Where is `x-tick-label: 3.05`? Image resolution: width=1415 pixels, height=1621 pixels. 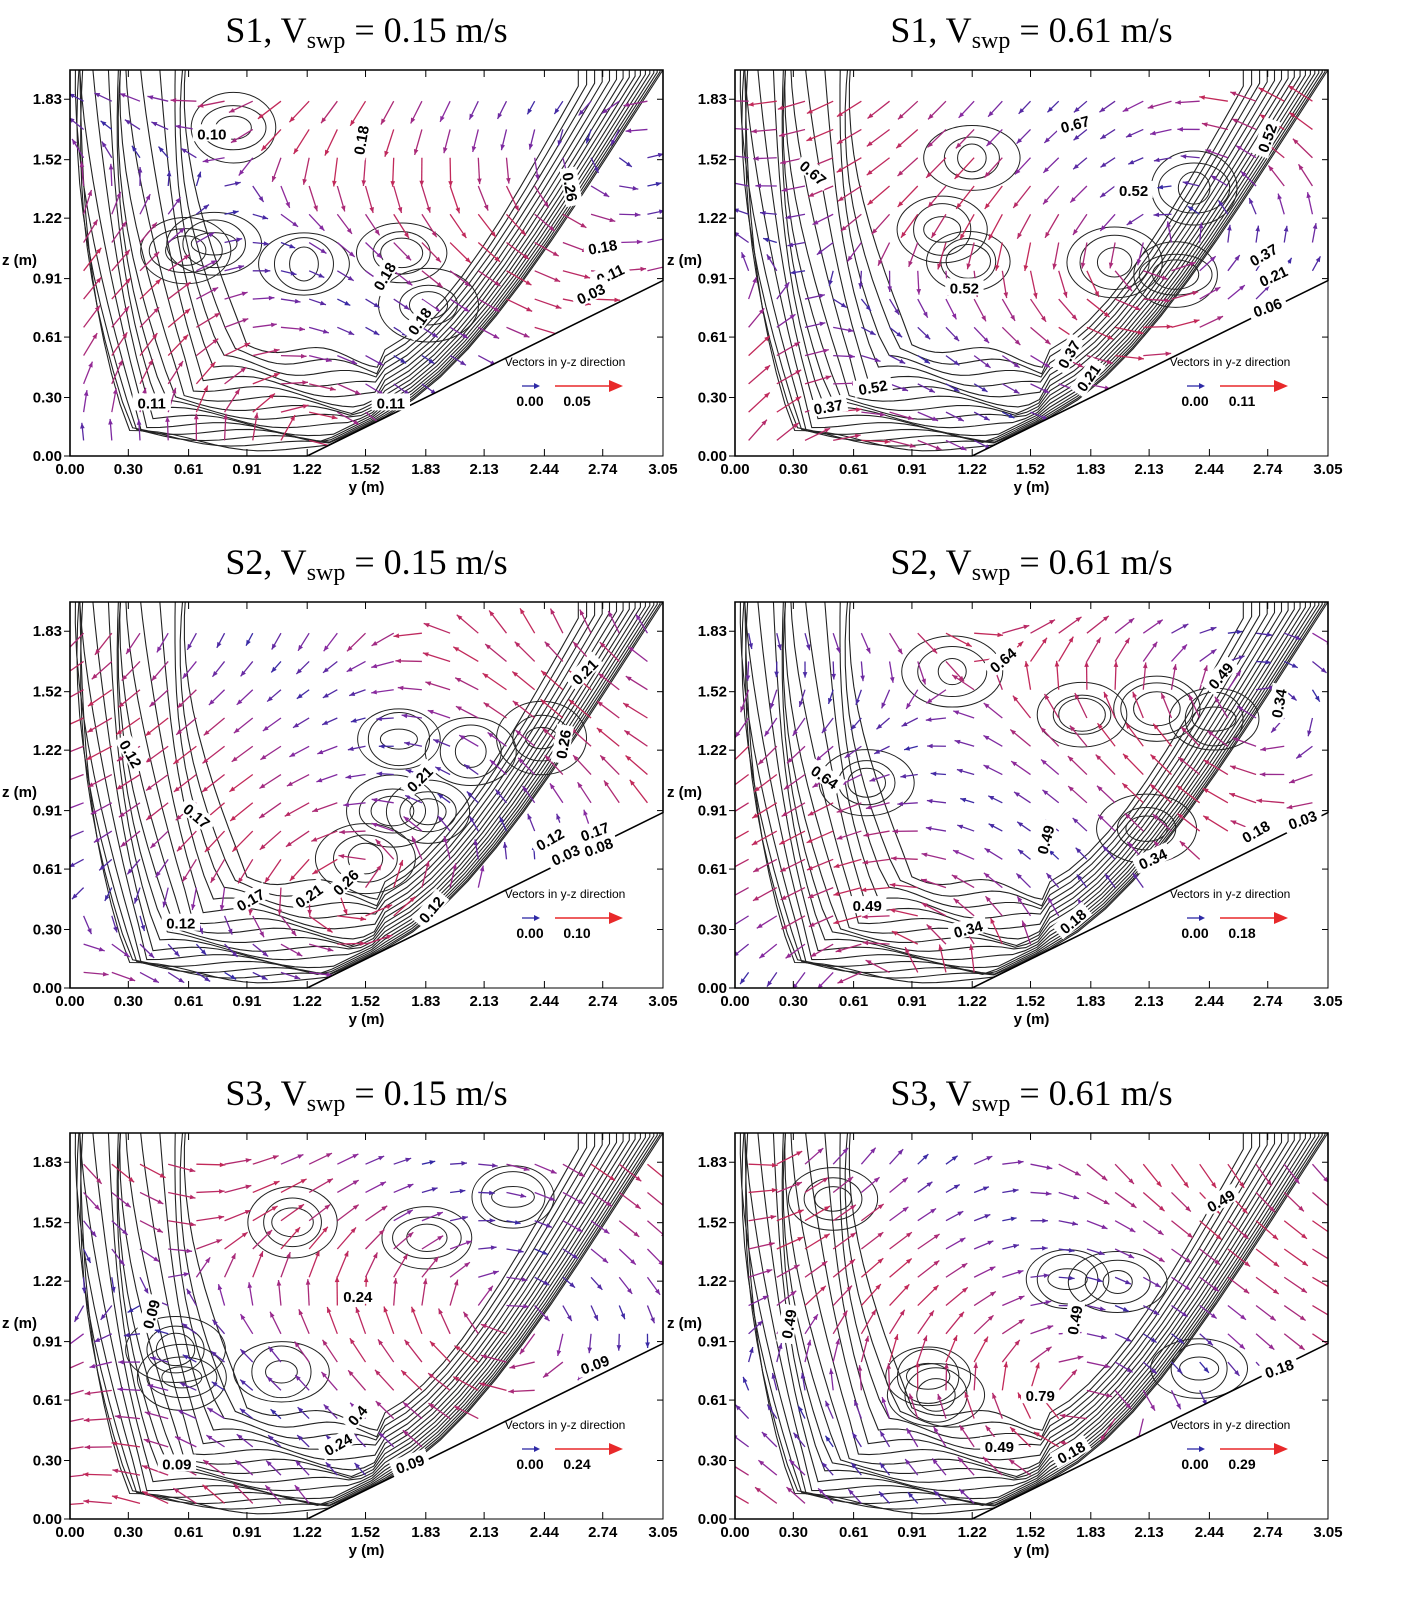
x-tick-label: 3.05 is located at coordinates (662, 469).